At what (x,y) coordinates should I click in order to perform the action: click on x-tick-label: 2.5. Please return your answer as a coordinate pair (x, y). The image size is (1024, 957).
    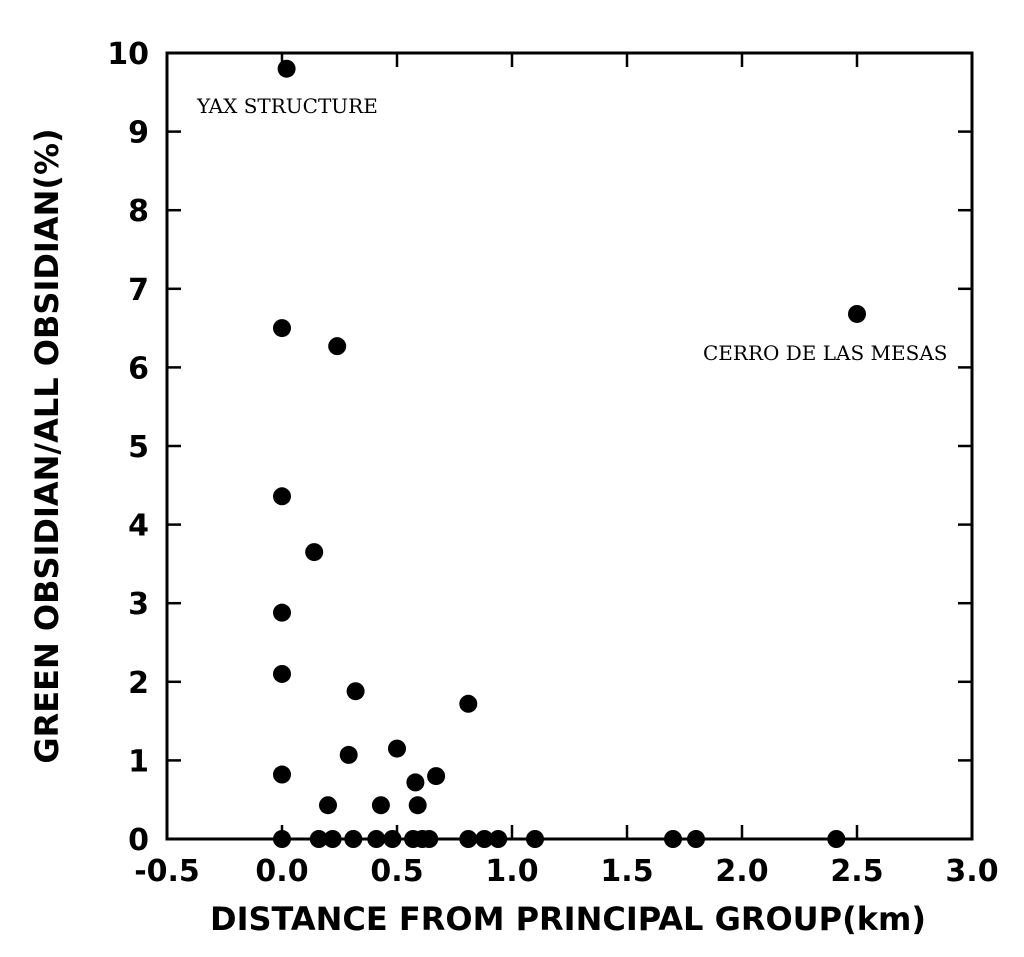
    Looking at the image, I should click on (856, 871).